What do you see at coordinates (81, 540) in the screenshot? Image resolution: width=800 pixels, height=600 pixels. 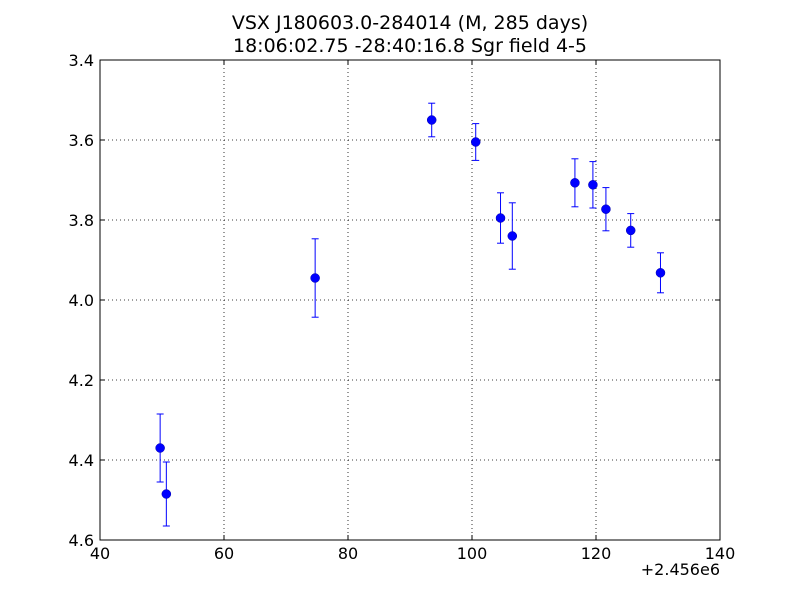 I see `y-tick-label: 4.6` at bounding box center [81, 540].